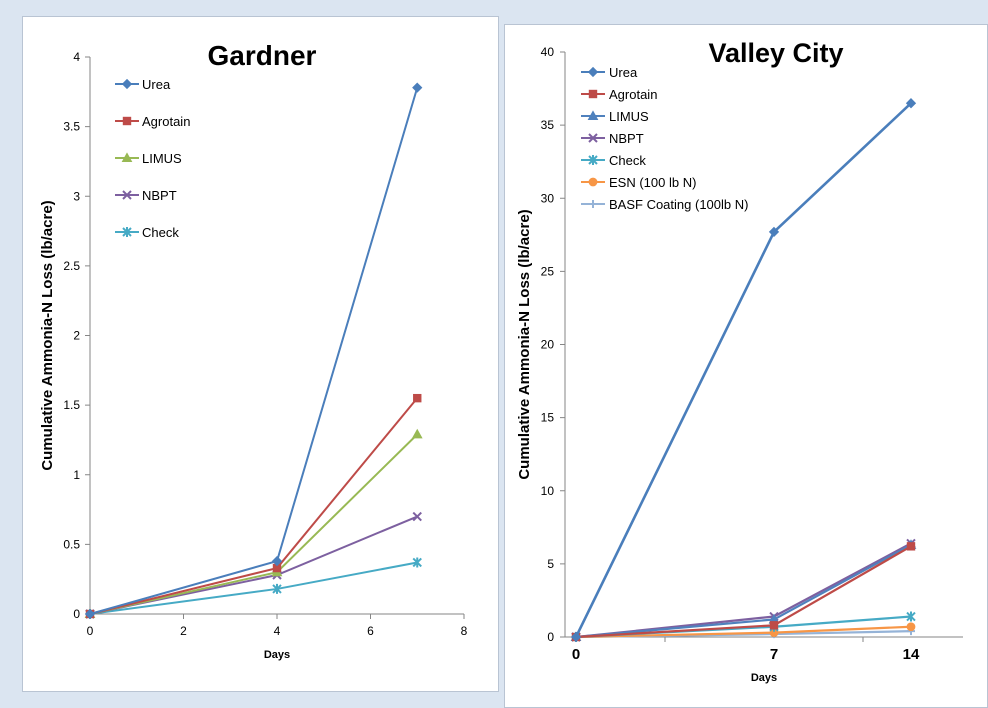 The image size is (988, 708). I want to click on y-tick-label: 0.5, so click(71, 544).